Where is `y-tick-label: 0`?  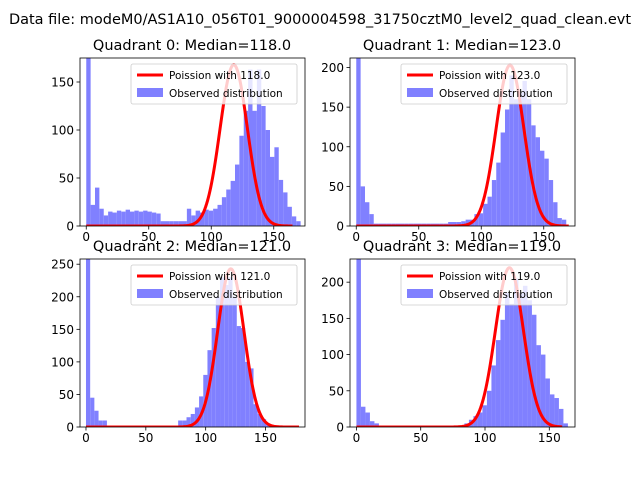
y-tick-label: 0 is located at coordinates (340, 227).